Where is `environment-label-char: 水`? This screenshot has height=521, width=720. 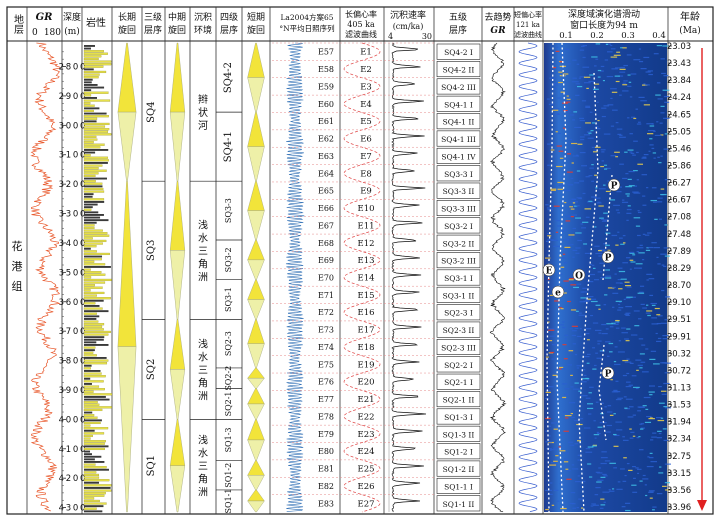 environment-label-char: 水 is located at coordinates (203, 357).